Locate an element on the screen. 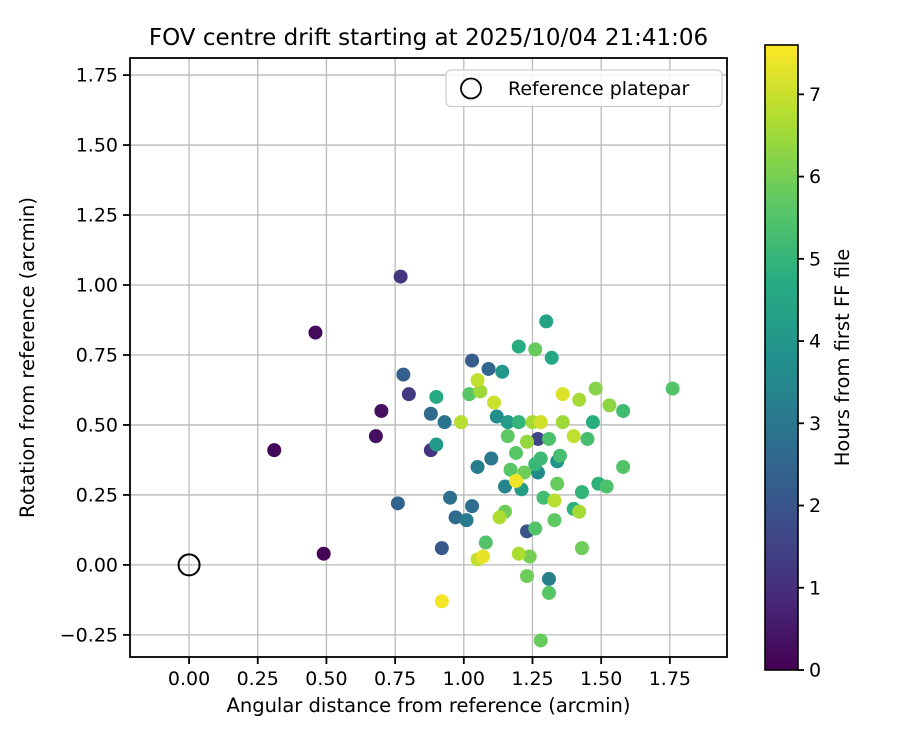  colorbar-ticks is located at coordinates (801, 382).